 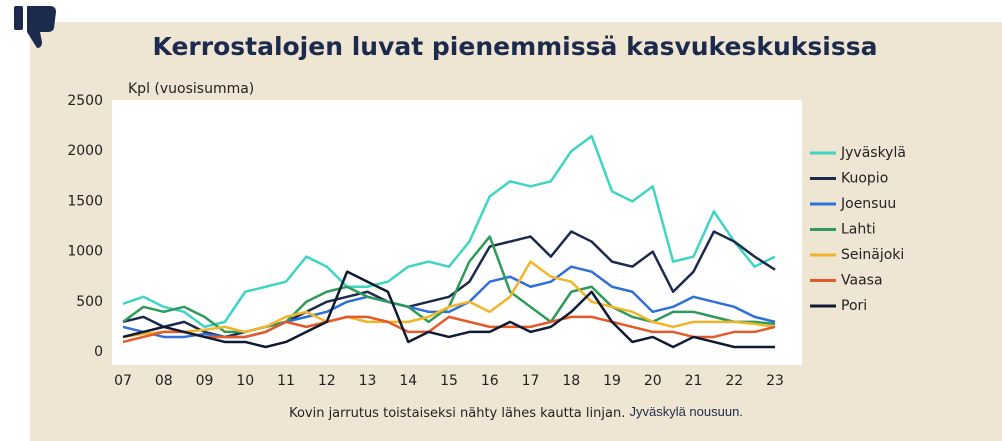 What do you see at coordinates (653, 381) in the screenshot?
I see `x-tick-label: 20` at bounding box center [653, 381].